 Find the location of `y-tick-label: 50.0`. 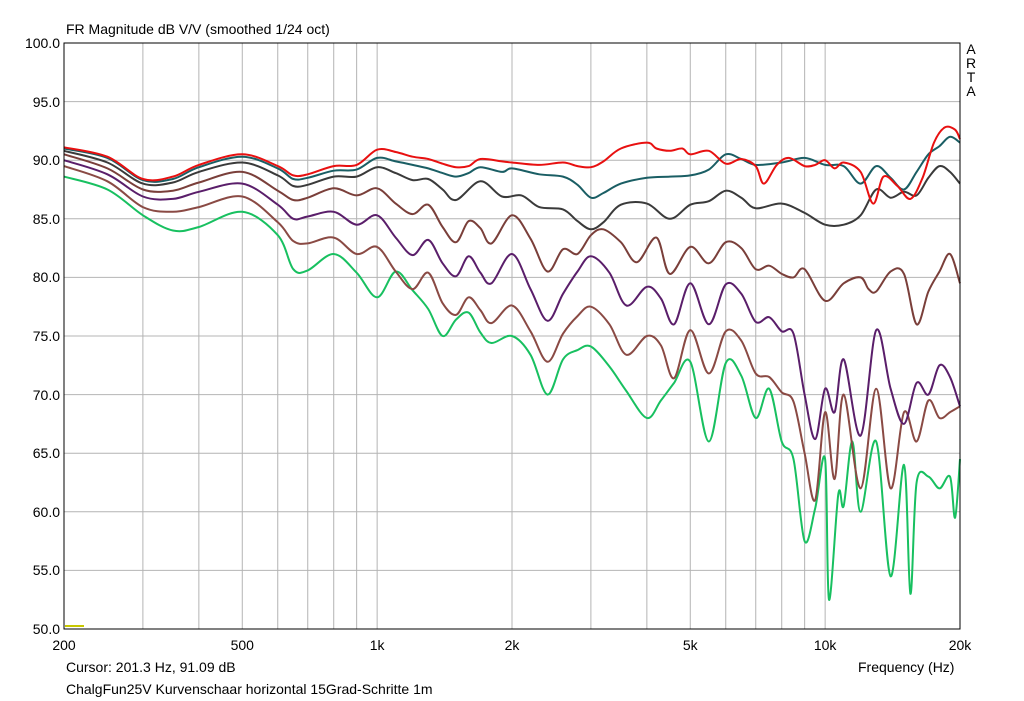

y-tick-label: 50.0 is located at coordinates (46, 629).